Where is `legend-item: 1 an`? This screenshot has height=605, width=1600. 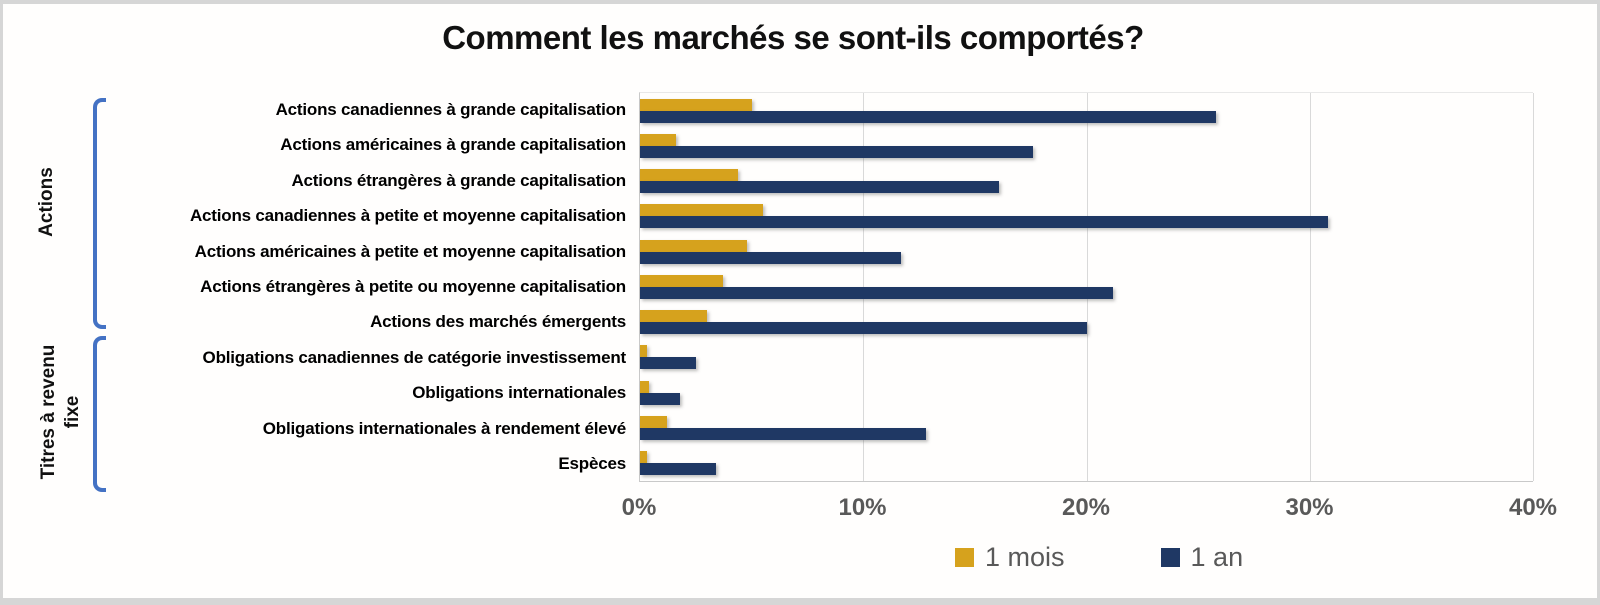
legend-item: 1 an is located at coordinates (1202, 557).